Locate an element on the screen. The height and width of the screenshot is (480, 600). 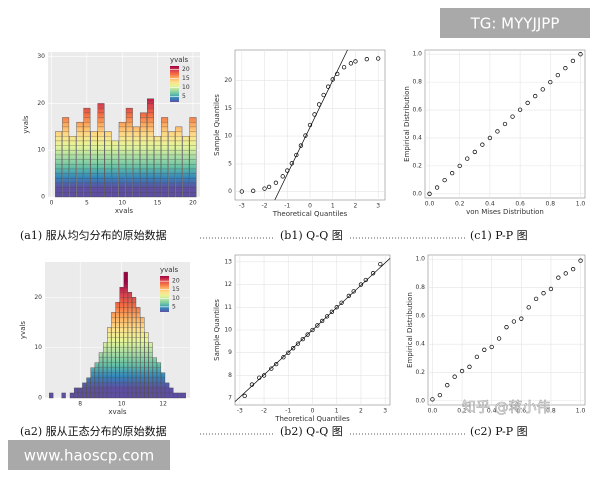
colorbar-tick-label: 10 is located at coordinates (186, 87).